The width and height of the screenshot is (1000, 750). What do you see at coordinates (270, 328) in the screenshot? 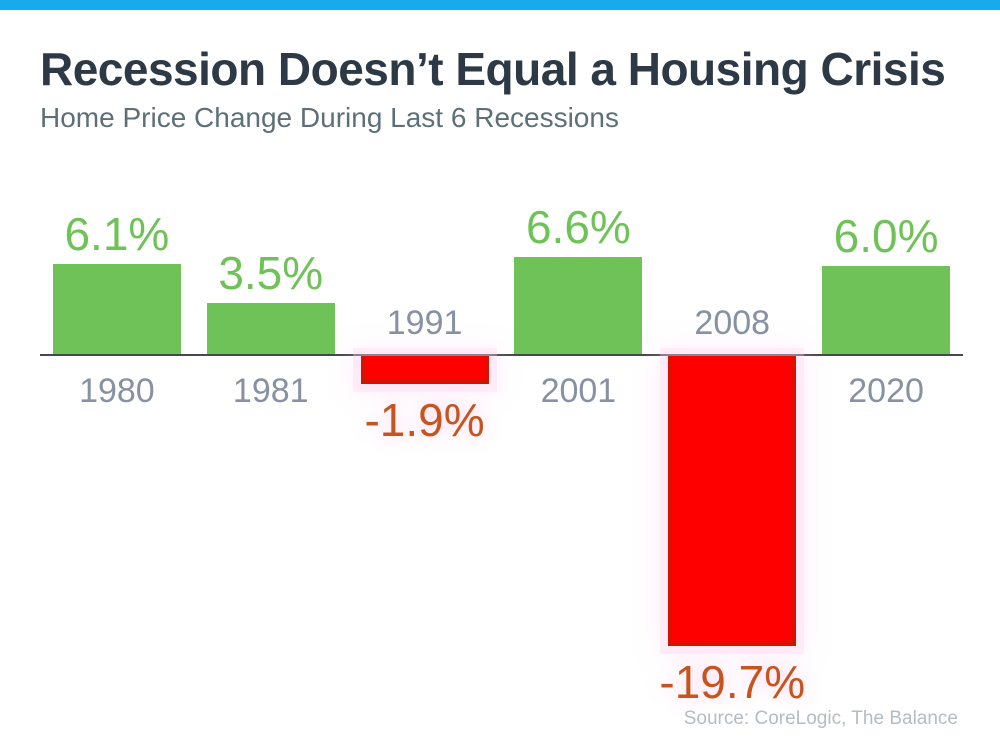
I see `bar-1981` at bounding box center [270, 328].